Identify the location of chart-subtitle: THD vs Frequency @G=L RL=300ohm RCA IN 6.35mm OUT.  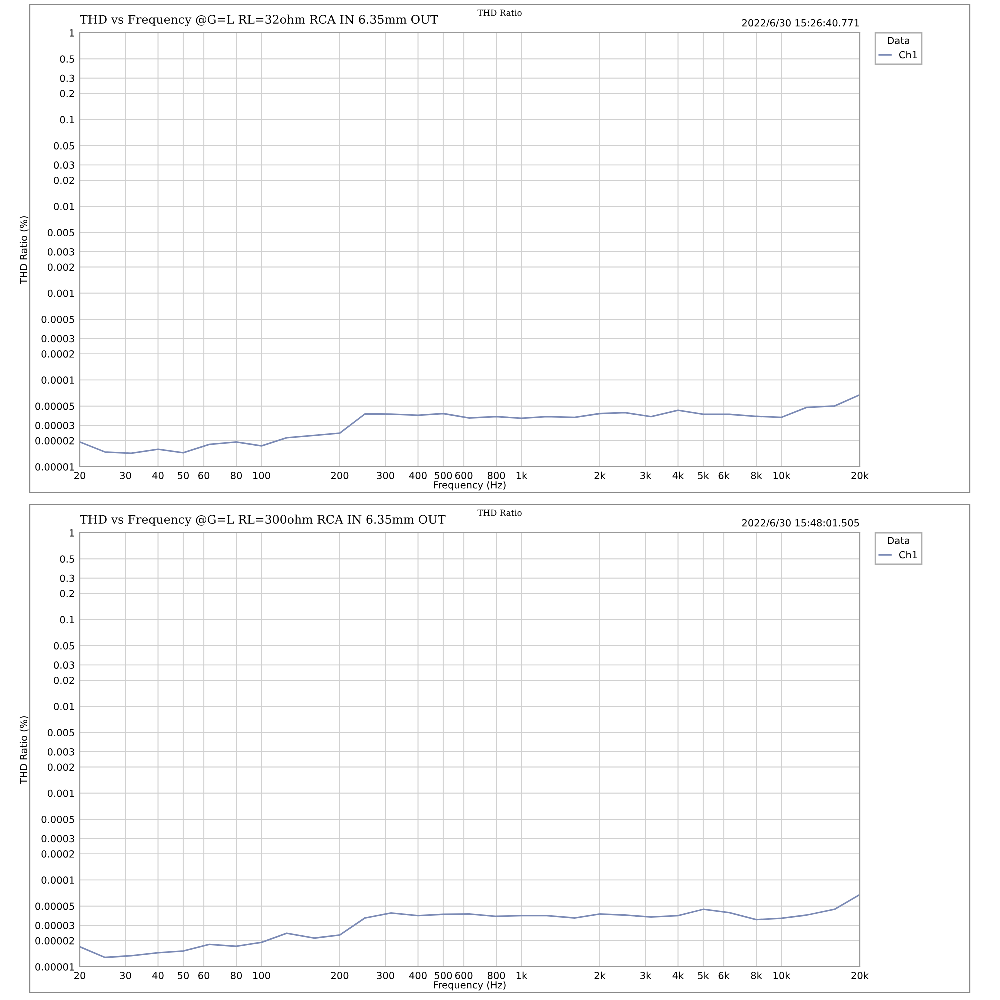
(263, 520).